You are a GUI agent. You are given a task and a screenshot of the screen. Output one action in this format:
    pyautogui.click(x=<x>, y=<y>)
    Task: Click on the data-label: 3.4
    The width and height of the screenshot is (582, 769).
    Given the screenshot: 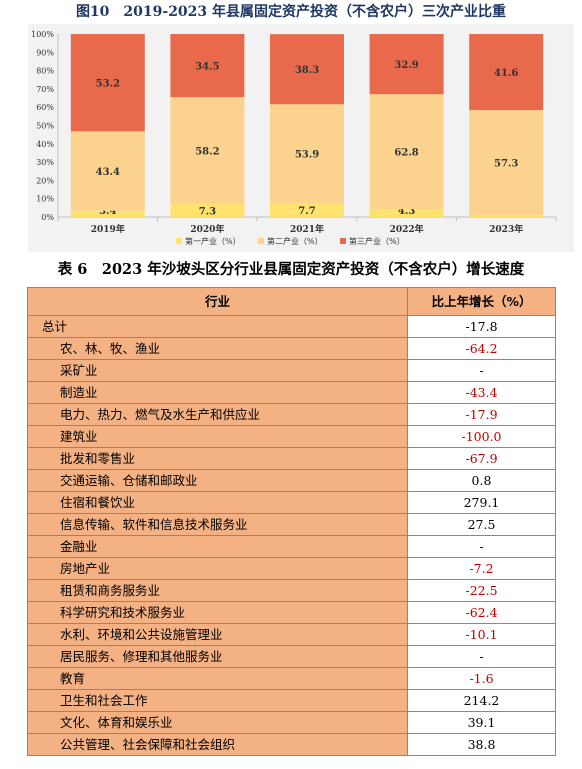 What is the action you would take?
    pyautogui.click(x=107, y=211)
    